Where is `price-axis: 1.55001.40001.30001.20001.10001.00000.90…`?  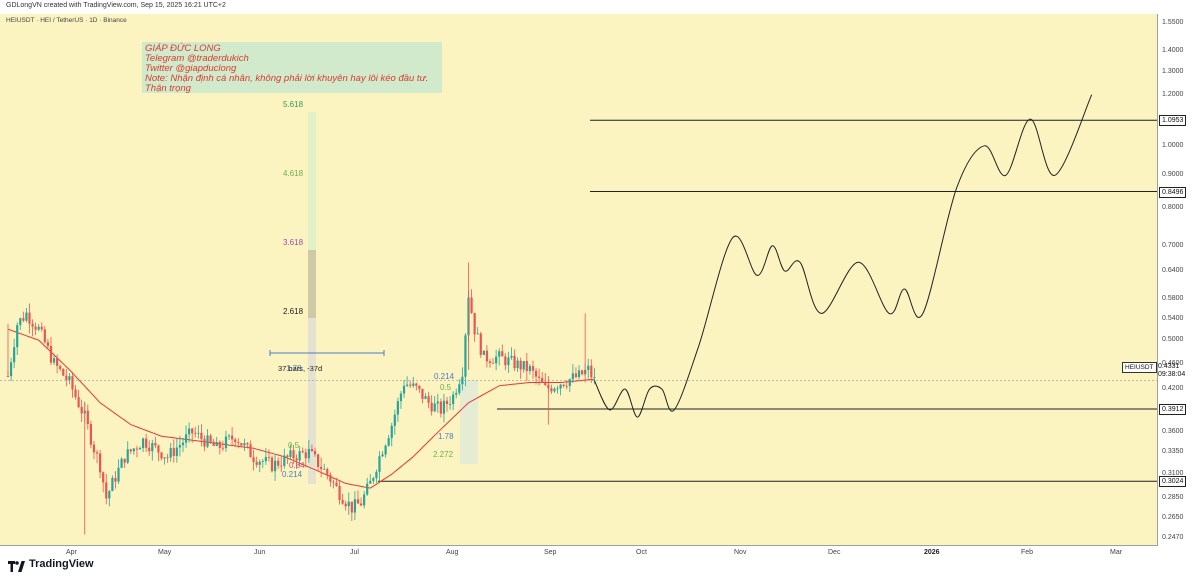 price-axis: 1.55001.40001.30001.20001.10001.00000.90… is located at coordinates (1179, 280).